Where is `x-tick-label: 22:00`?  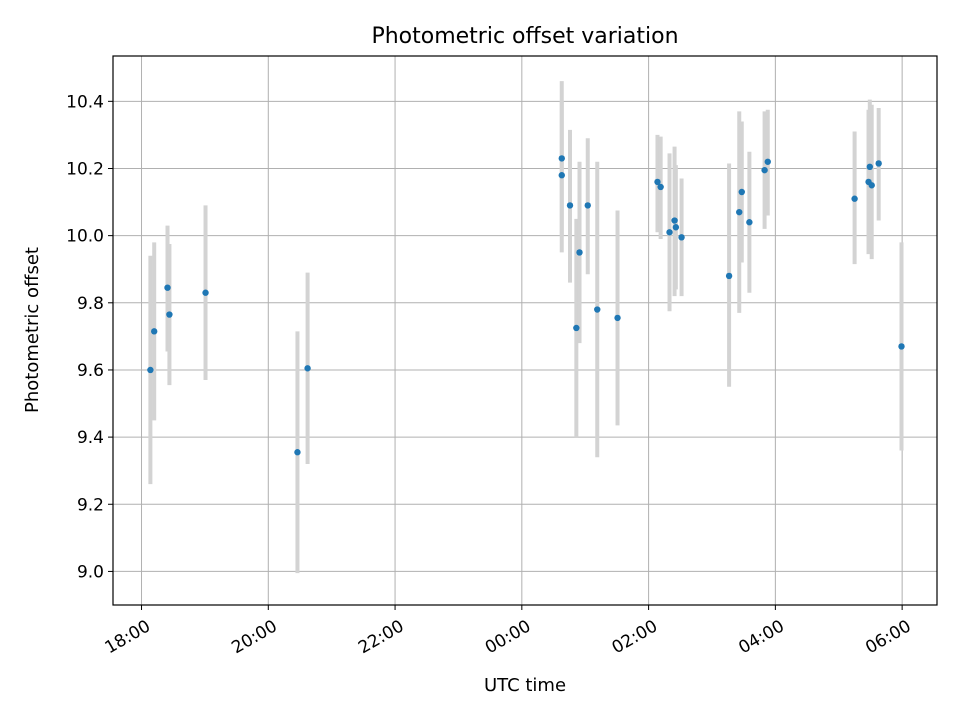
x-tick-label: 22:00 is located at coordinates (381, 637).